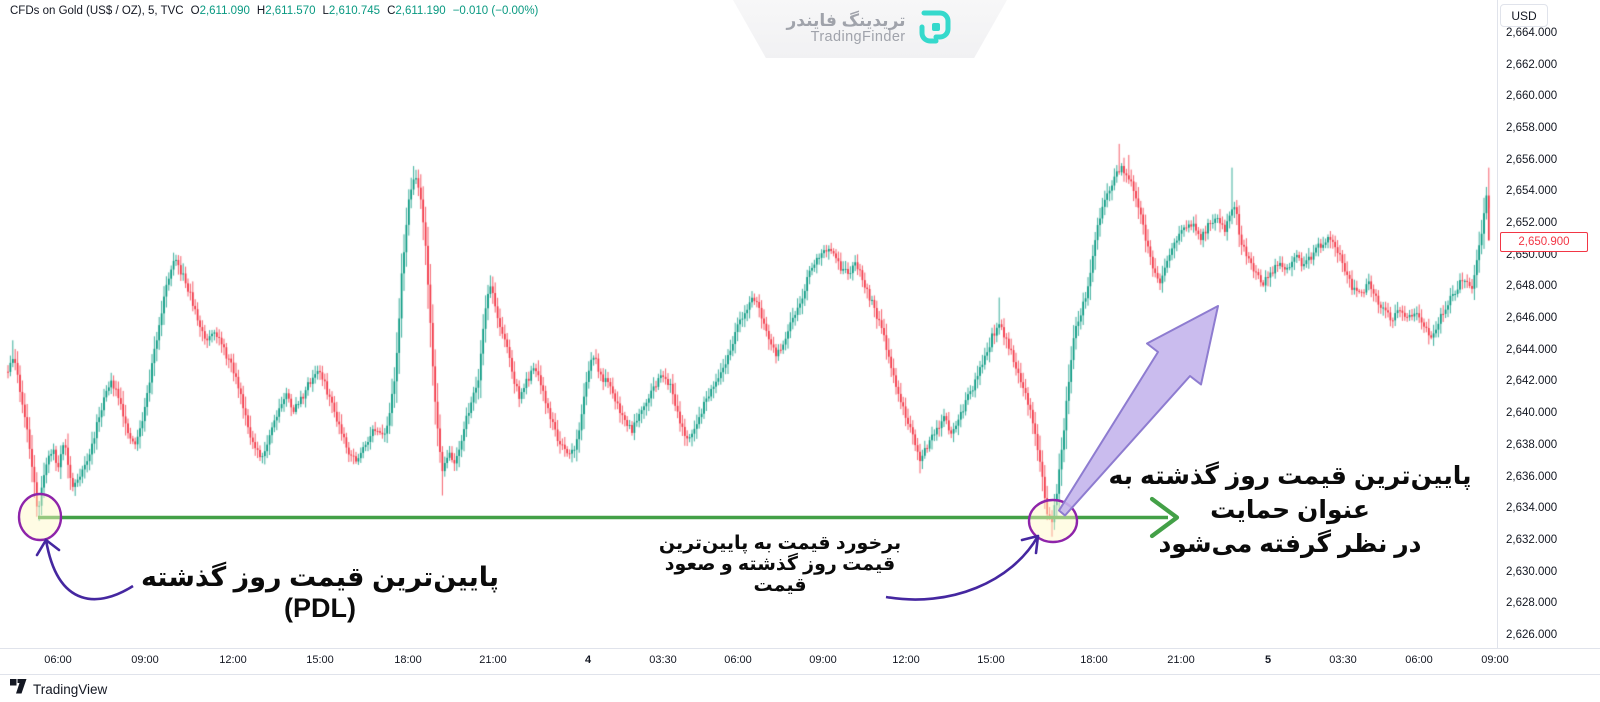 This screenshot has height=702, width=1600. What do you see at coordinates (420, 11) in the screenshot?
I see `ohlc-value: 2,611.190` at bounding box center [420, 11].